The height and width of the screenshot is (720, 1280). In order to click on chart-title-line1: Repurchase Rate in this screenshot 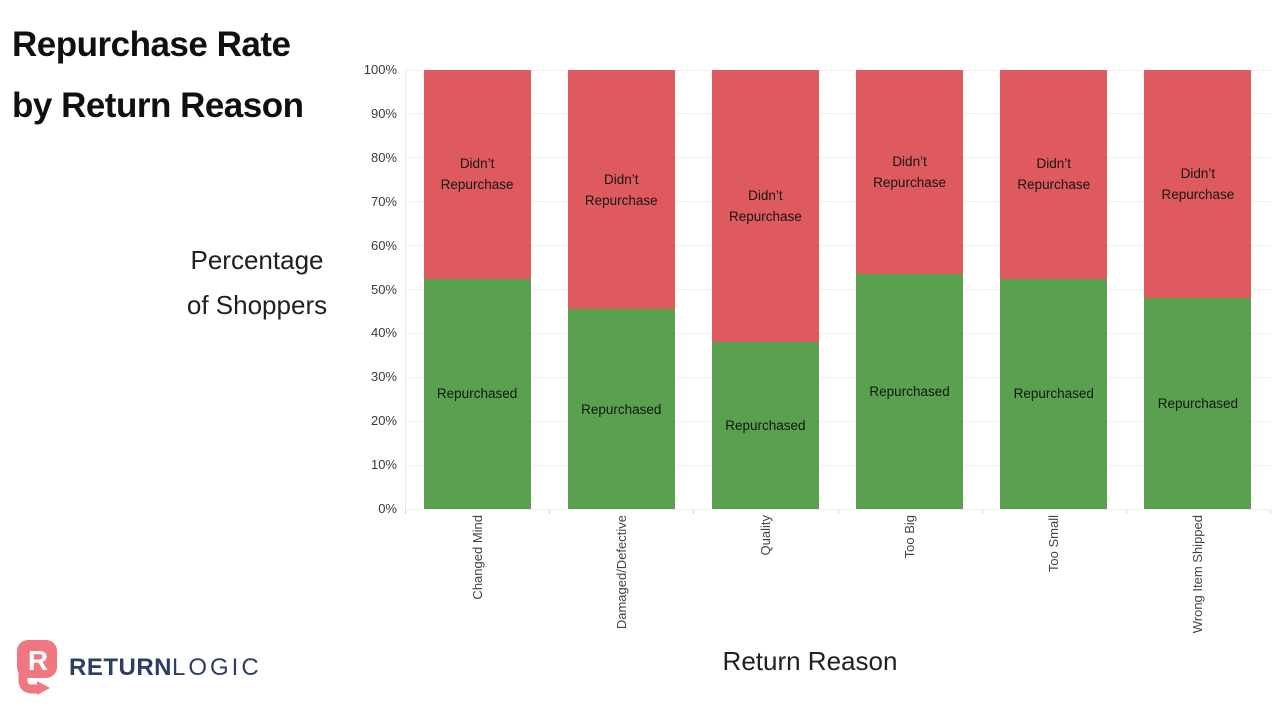, I will do `click(151, 44)`.